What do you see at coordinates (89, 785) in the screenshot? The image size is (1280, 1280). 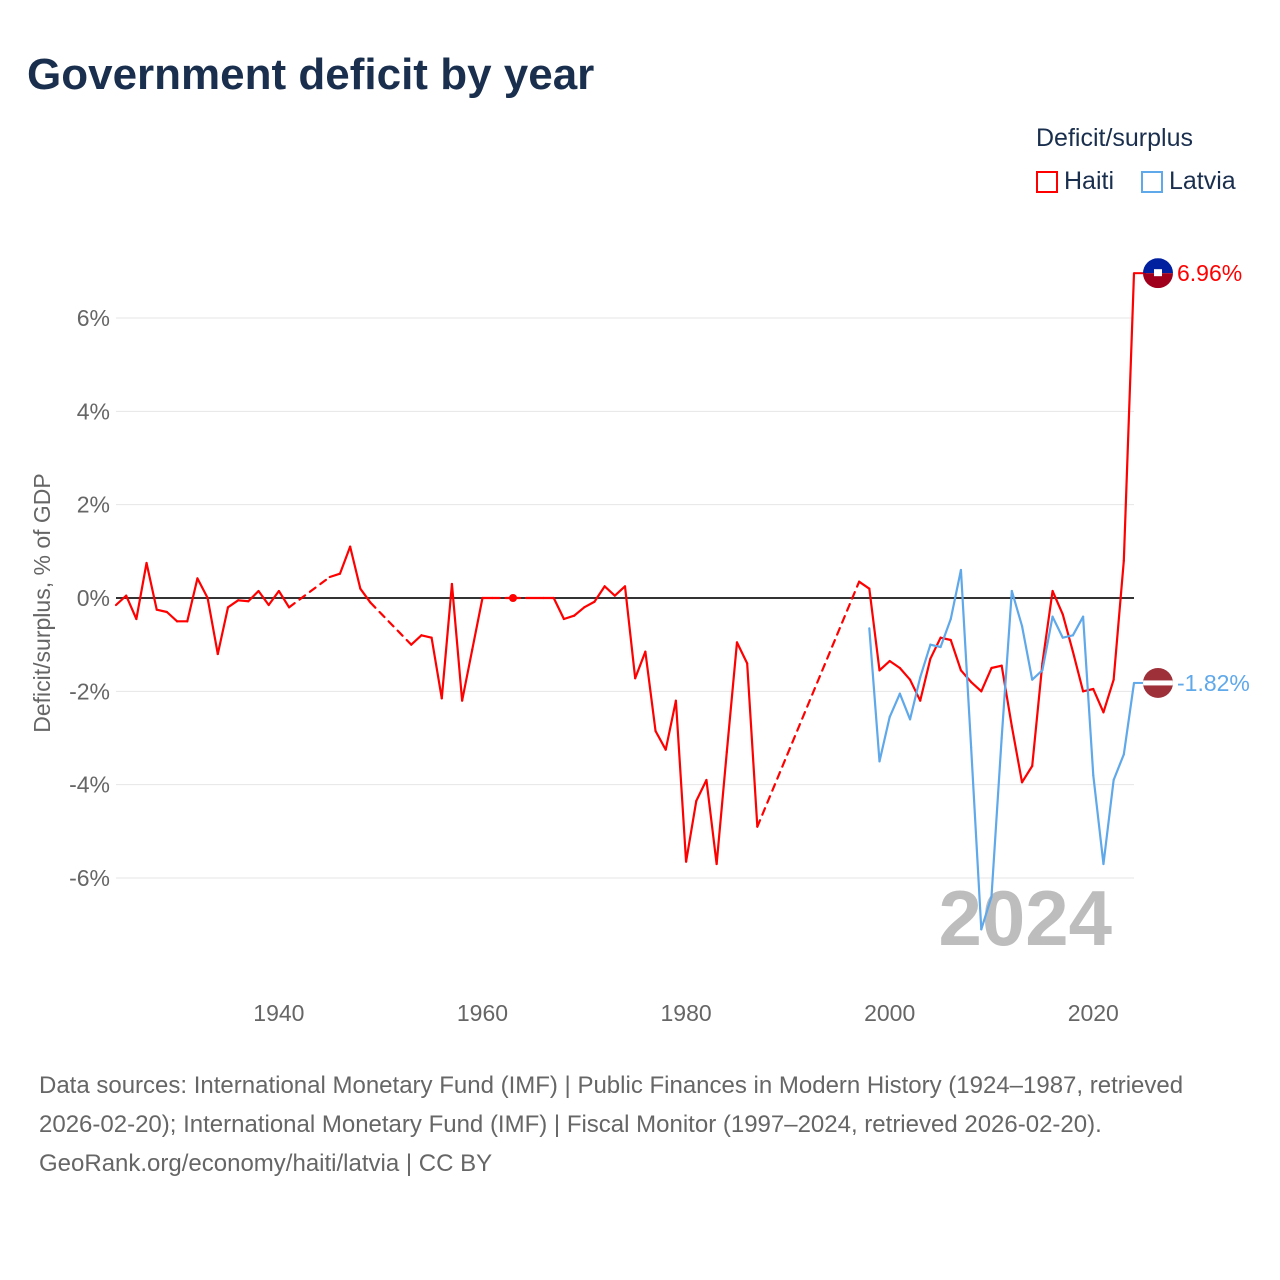 I see `y-tick-label: -4%` at bounding box center [89, 785].